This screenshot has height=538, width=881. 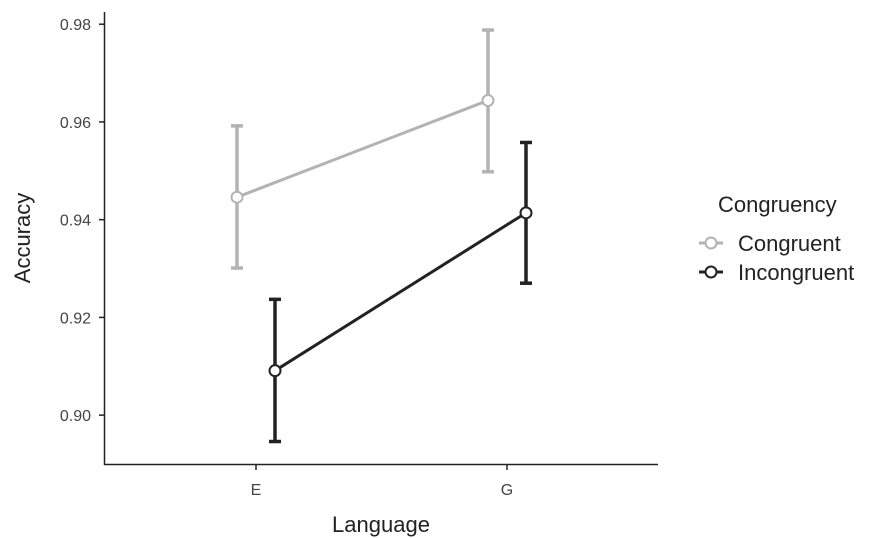 What do you see at coordinates (507, 490) in the screenshot?
I see `x-tick-label: G` at bounding box center [507, 490].